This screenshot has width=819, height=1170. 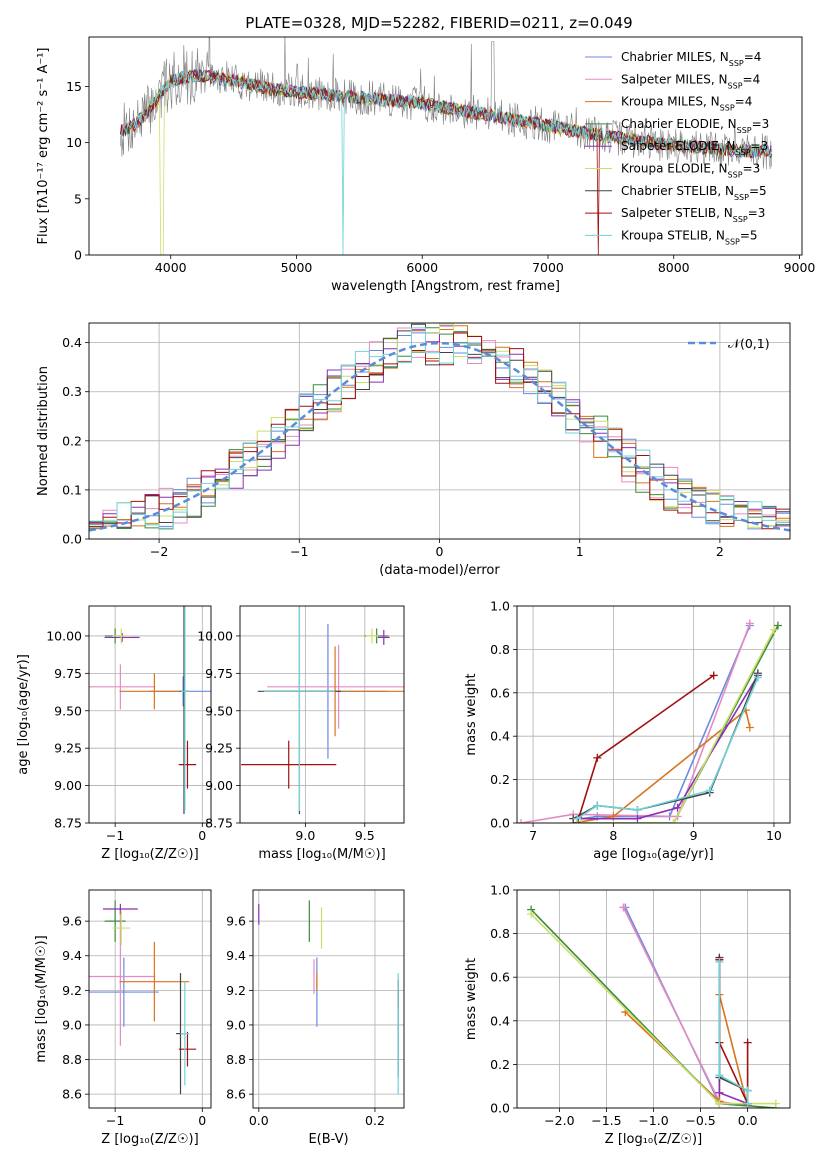 I want to click on mass-weight-vs-z-ytick-label: 0.6, so click(x=500, y=977).